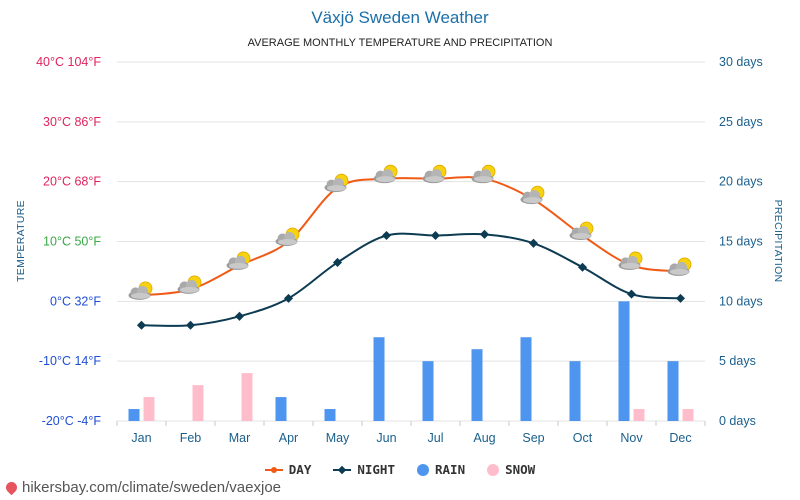 The height and width of the screenshot is (500, 800). What do you see at coordinates (450, 469) in the screenshot?
I see `legend-rain-label: RAIN` at bounding box center [450, 469].